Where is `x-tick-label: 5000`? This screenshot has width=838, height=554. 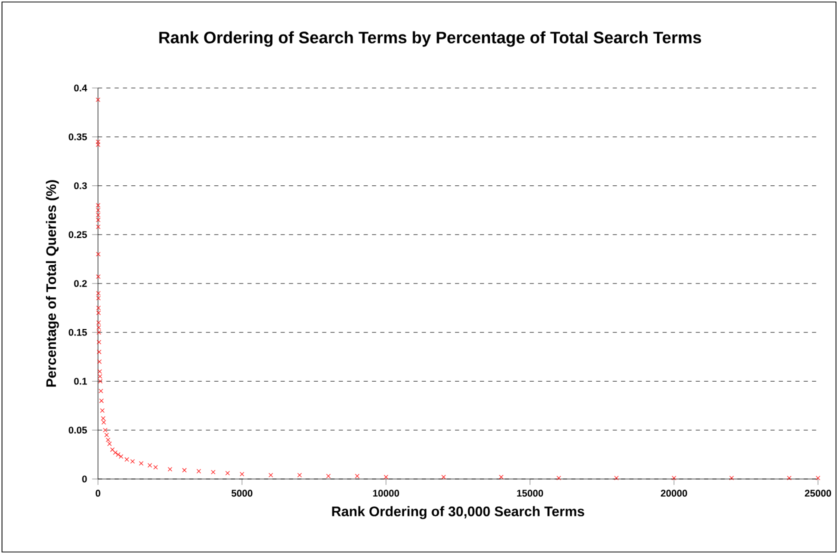
x-tick-label: 5000 is located at coordinates (242, 493).